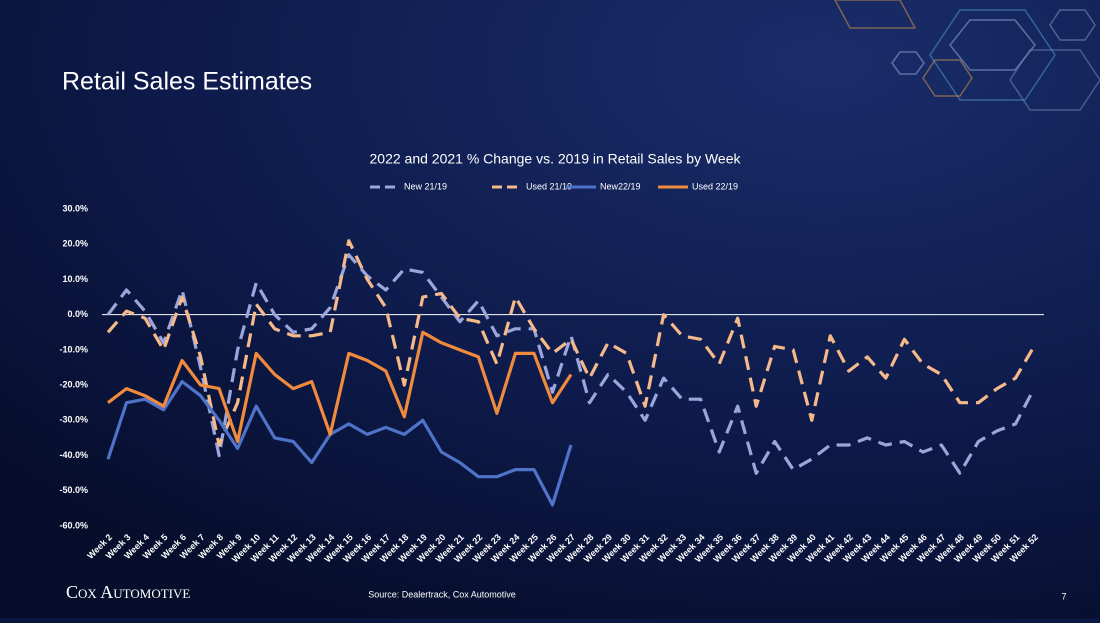 The height and width of the screenshot is (623, 1100). Describe the element at coordinates (75, 208) in the screenshot. I see `y-tick-label: 30.0%` at that location.